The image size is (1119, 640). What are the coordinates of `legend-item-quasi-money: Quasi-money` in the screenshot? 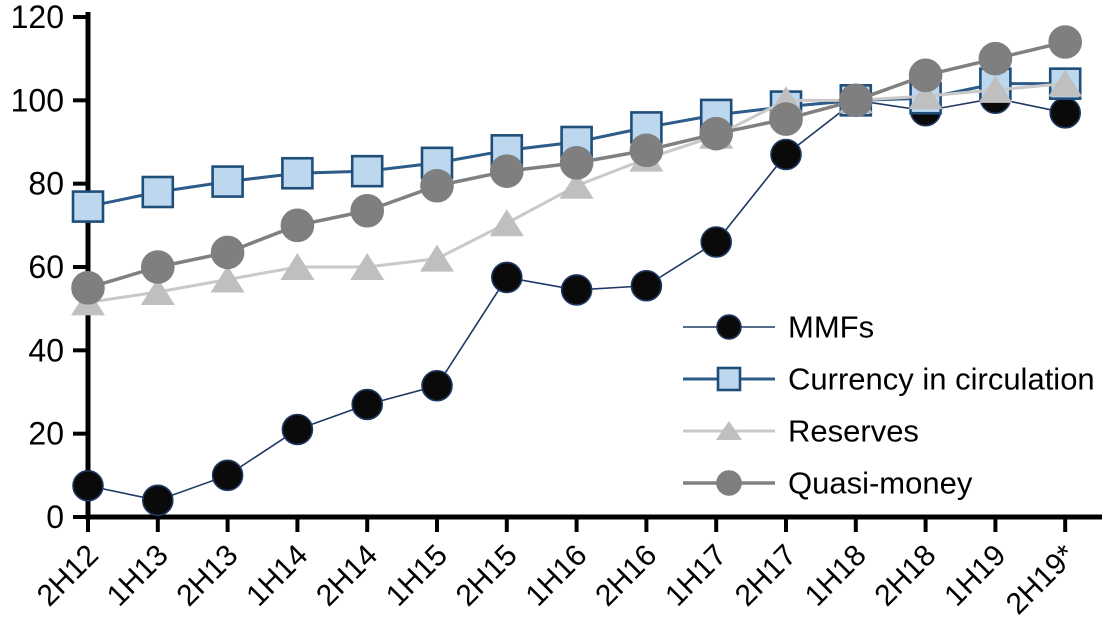 It's located at (828, 483).